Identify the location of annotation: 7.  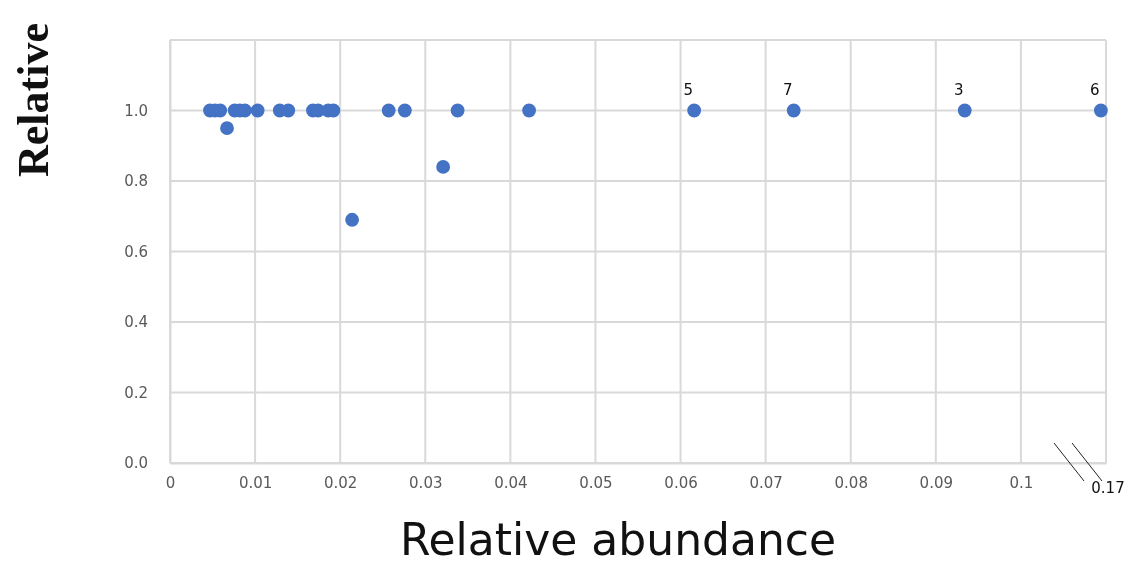
(787, 89).